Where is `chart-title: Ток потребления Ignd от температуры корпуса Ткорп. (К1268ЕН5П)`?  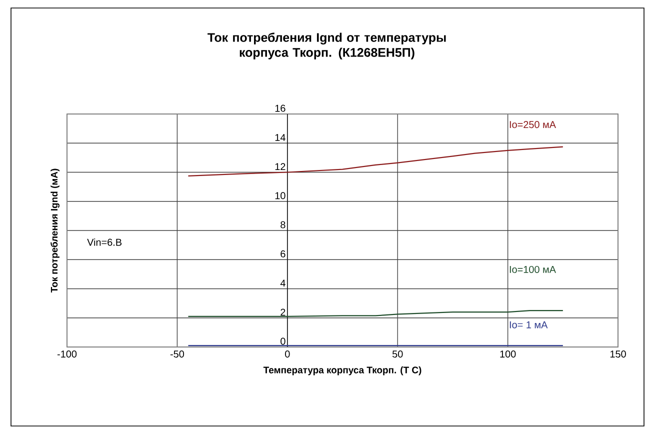 chart-title: Ток потребления Ignd от температуры корпуса Ткорп. (К1268ЕН5П) is located at coordinates (327, 46).